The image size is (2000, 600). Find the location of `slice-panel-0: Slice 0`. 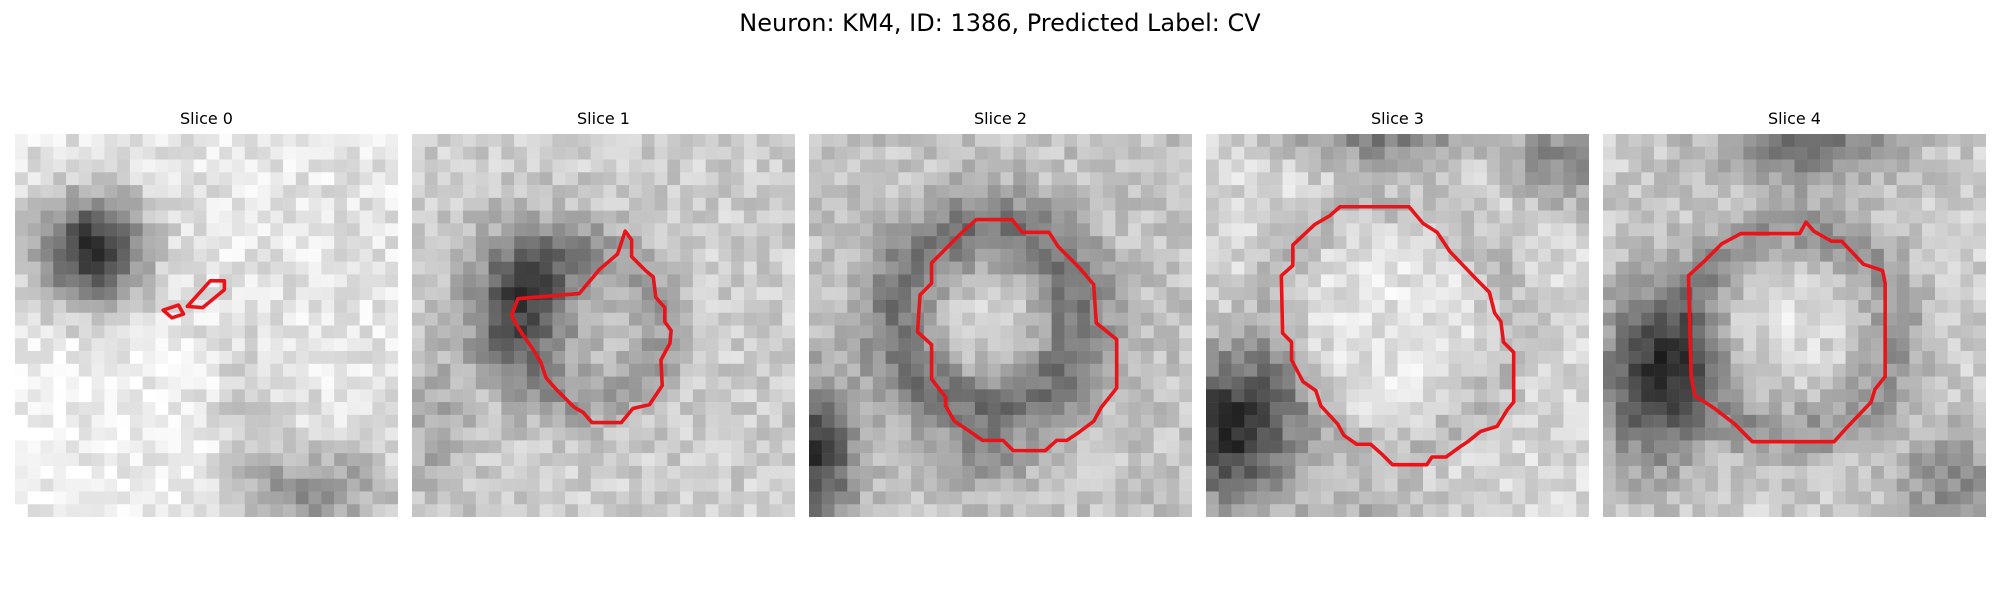

slice-panel-0: Slice 0 is located at coordinates (206, 313).